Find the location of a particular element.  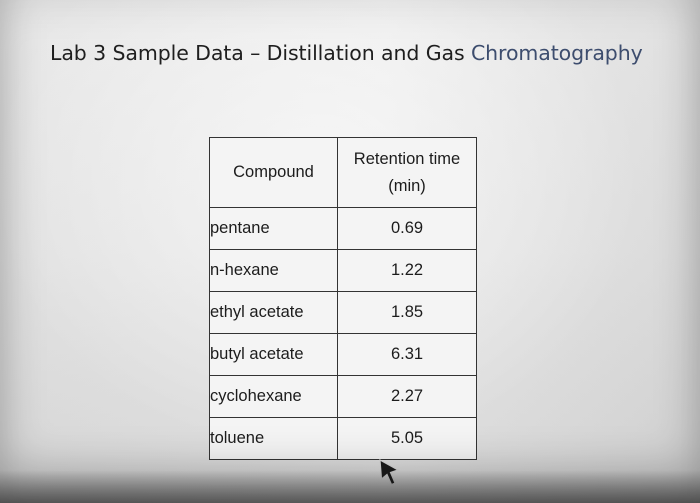

compound-cell: n-hexane is located at coordinates (273, 270).